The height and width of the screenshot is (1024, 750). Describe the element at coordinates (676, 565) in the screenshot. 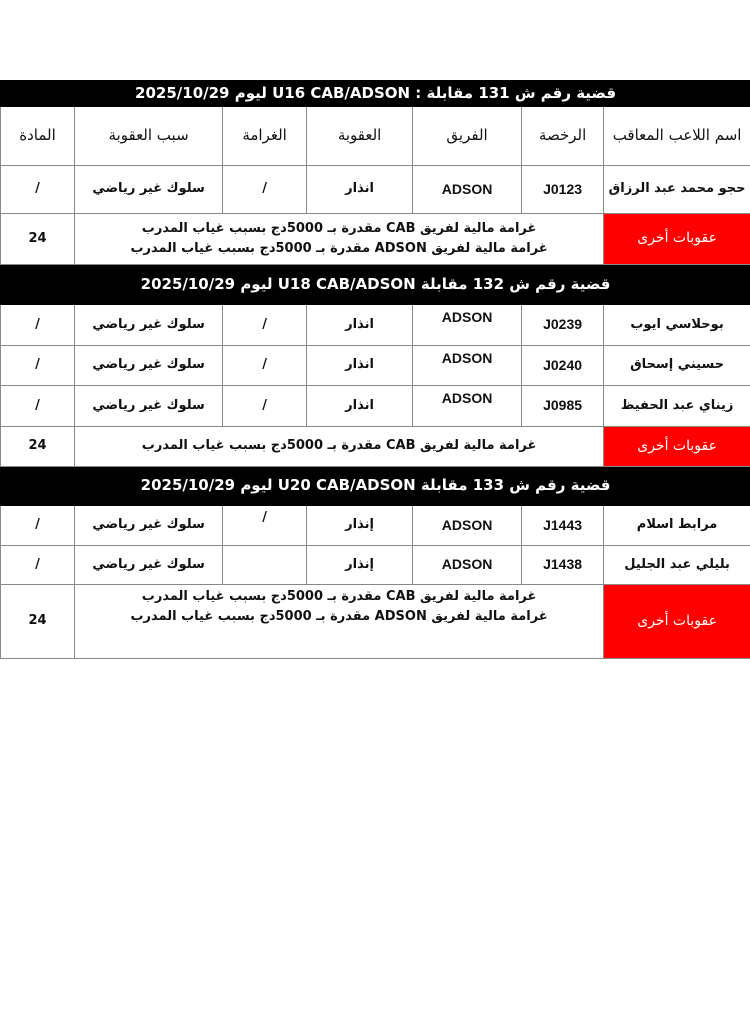

I see `cell-player-name: بليلي عبد الجليل` at that location.